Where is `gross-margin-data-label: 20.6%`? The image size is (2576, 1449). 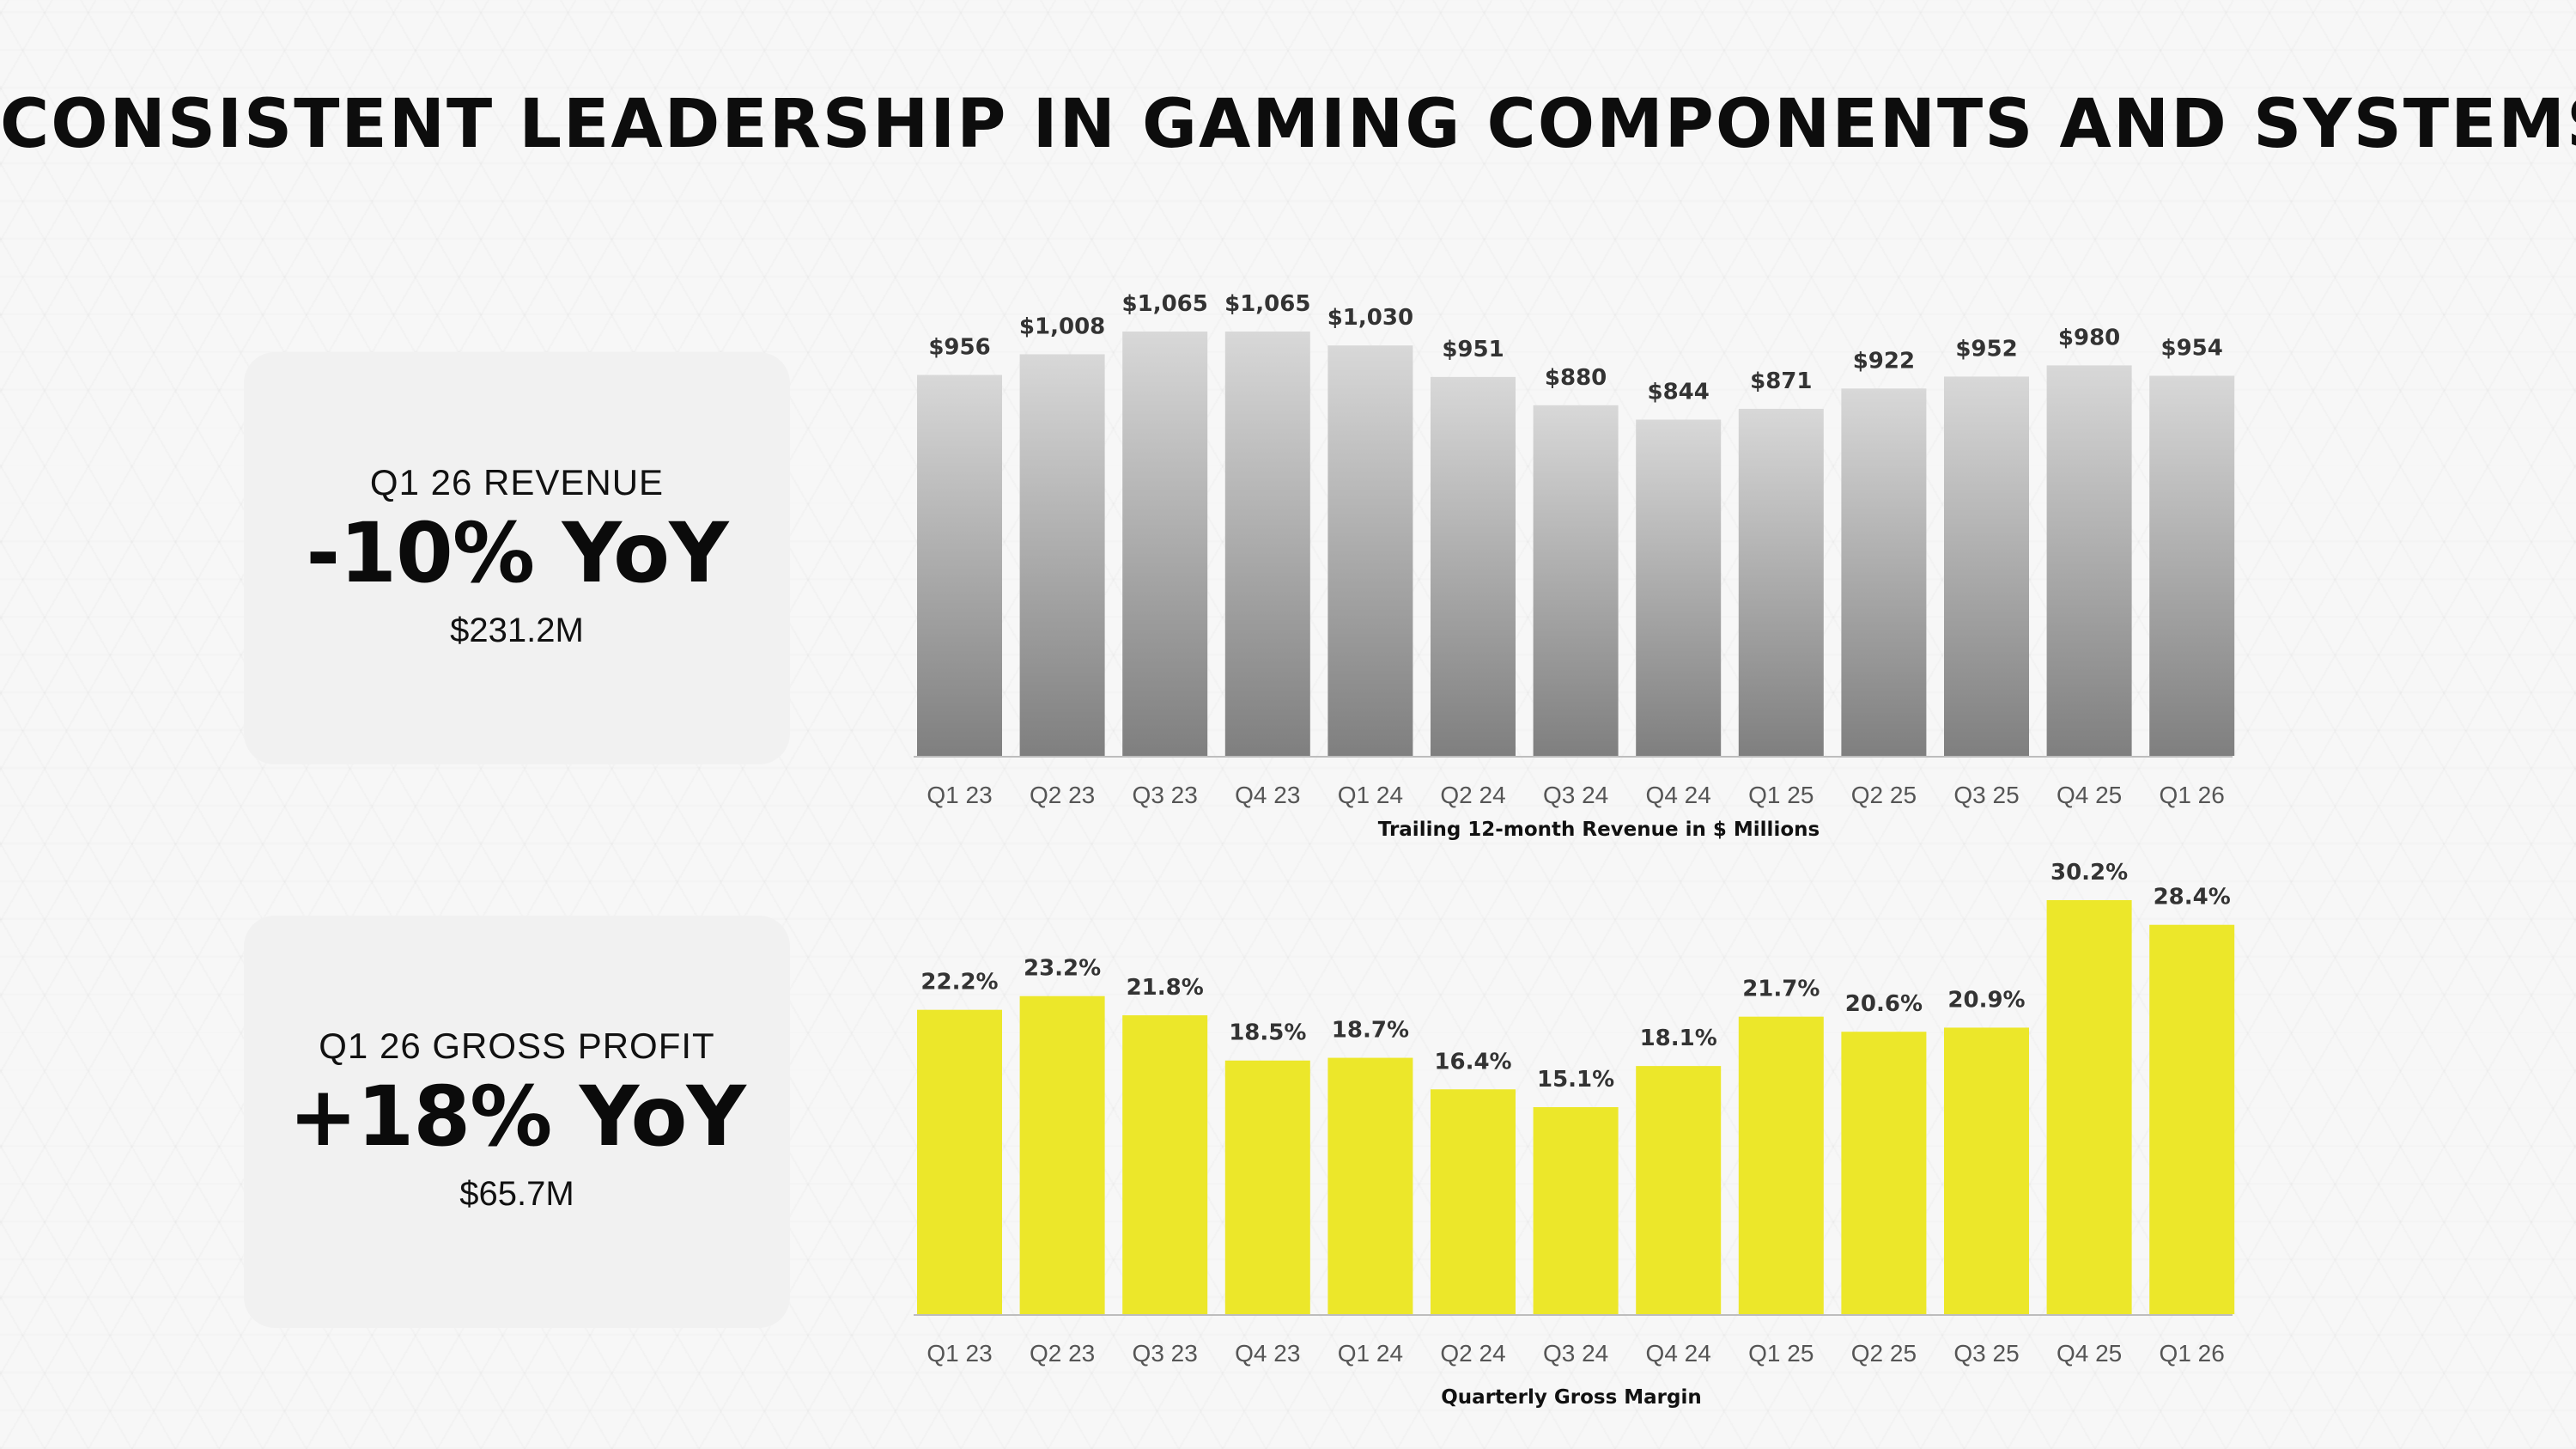
gross-margin-data-label: 20.6% is located at coordinates (1884, 1004).